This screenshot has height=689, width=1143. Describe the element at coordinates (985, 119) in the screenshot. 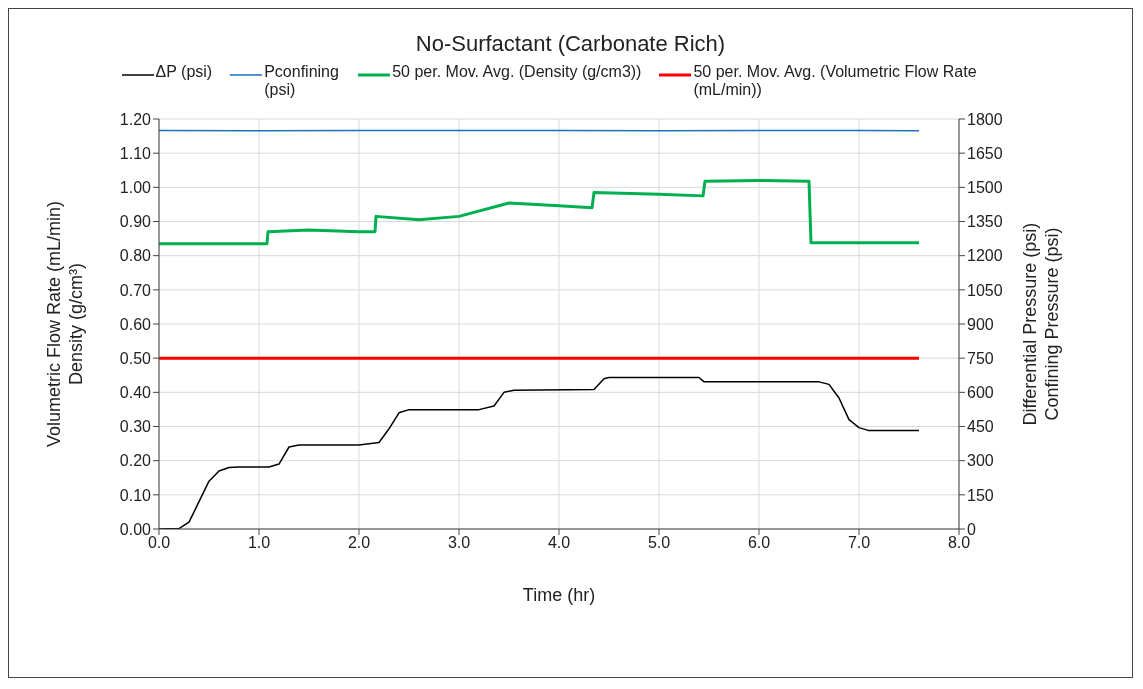

I see `y2-tick-label: 1800` at that location.